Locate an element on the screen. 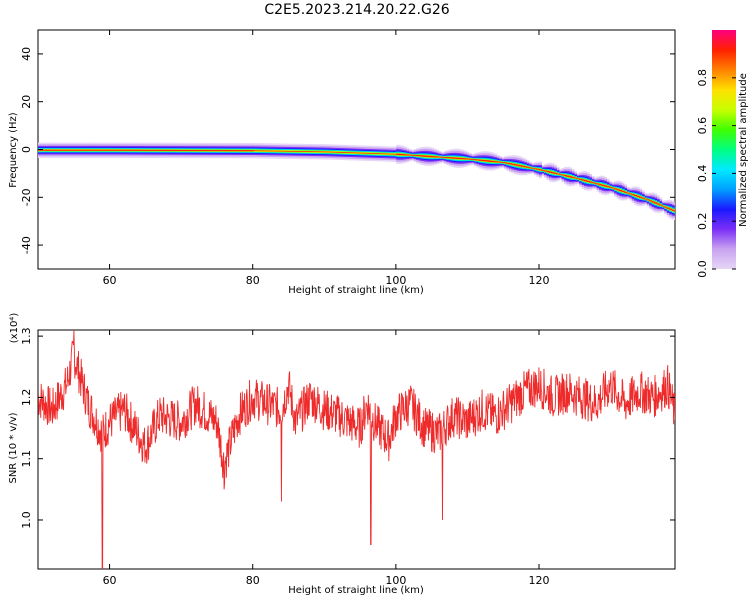 This screenshot has width=750, height=604. spectrogram-ytick-label: 0 is located at coordinates (26, 149).